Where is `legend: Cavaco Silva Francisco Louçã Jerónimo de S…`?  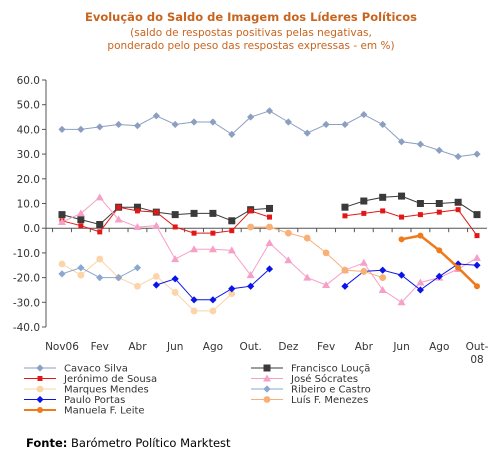 legend: Cavaco Silva Francisco Louçã Jerónimo de S… is located at coordinates (197, 390).